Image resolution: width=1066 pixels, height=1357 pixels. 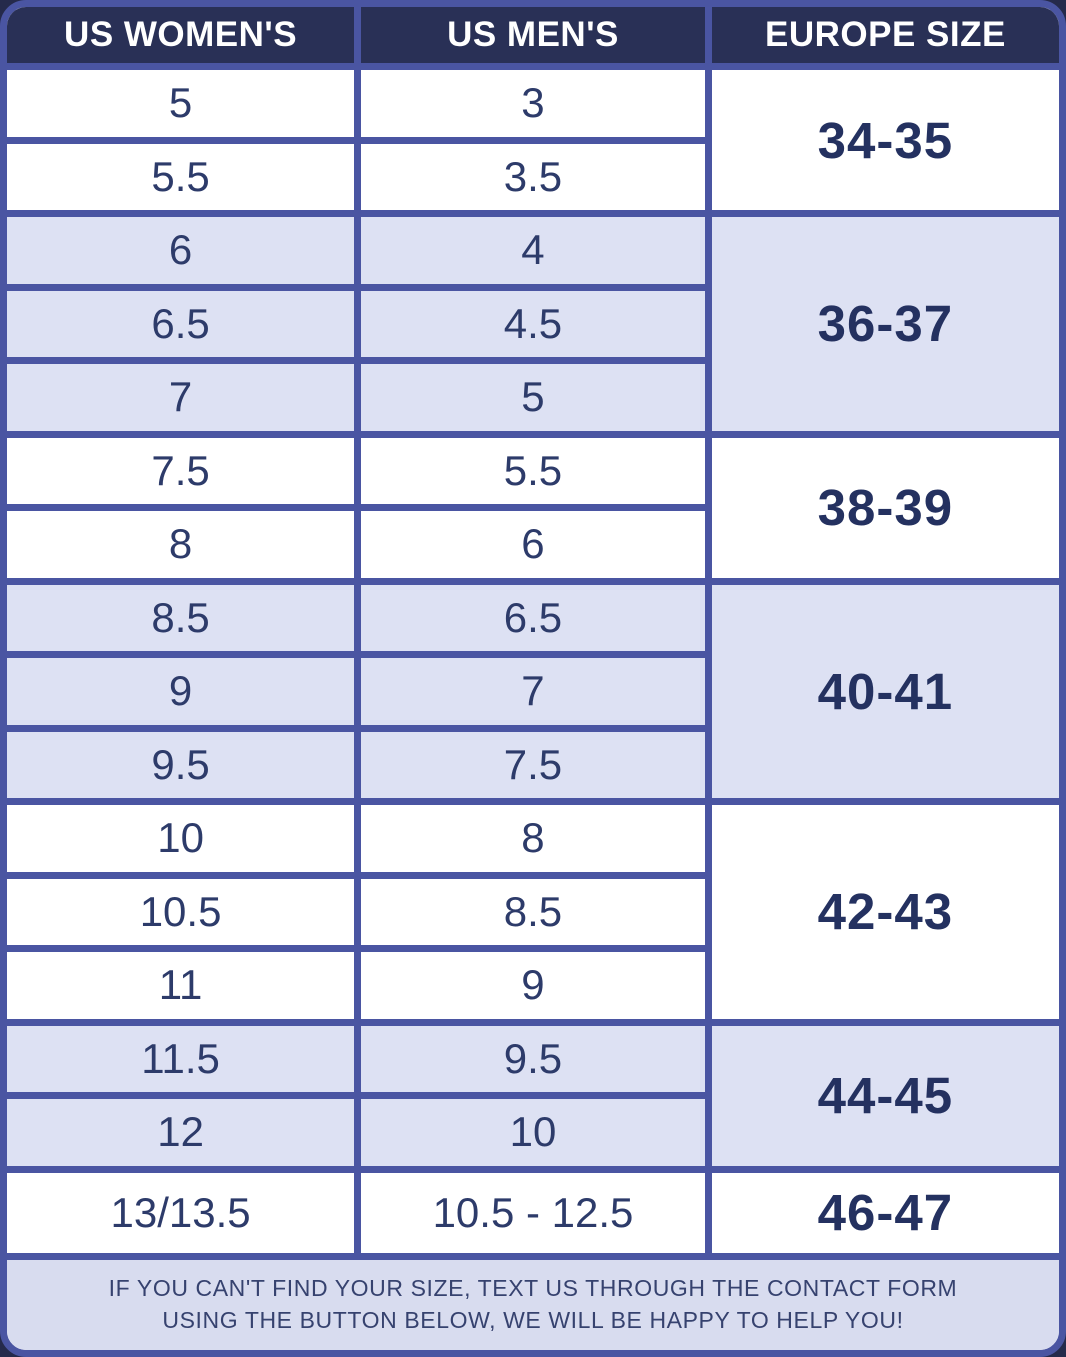 I want to click on us-womens-cell: 7.5, so click(x=184, y=470).